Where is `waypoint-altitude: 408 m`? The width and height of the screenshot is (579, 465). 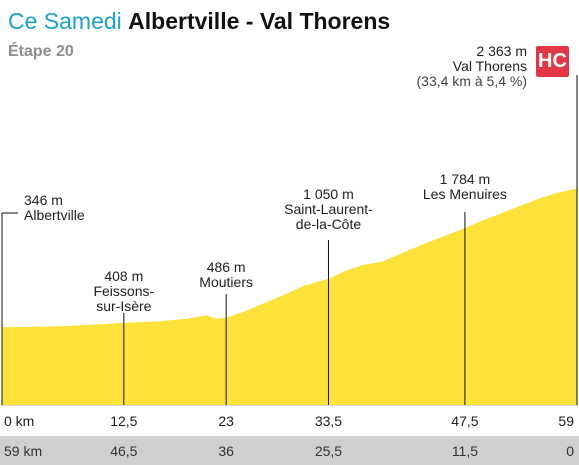 waypoint-altitude: 408 m is located at coordinates (123, 276).